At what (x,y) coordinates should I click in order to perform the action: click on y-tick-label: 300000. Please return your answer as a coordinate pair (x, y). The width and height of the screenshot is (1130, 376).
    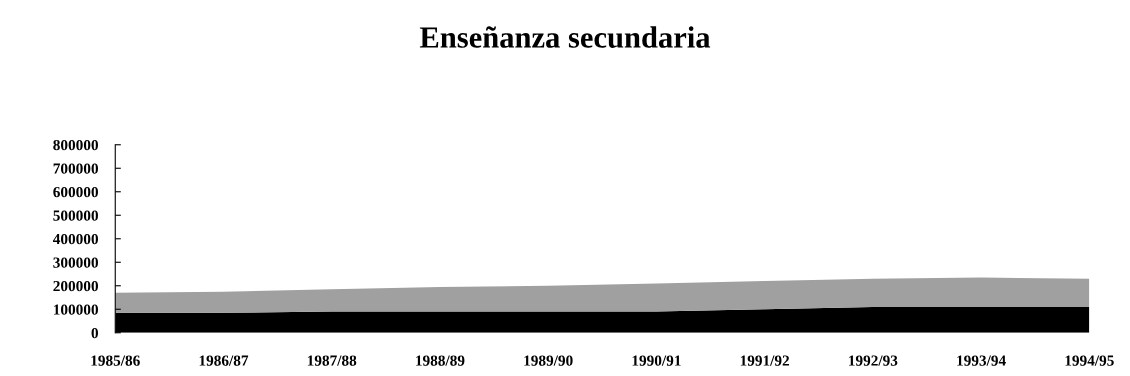
    Looking at the image, I should click on (76, 262).